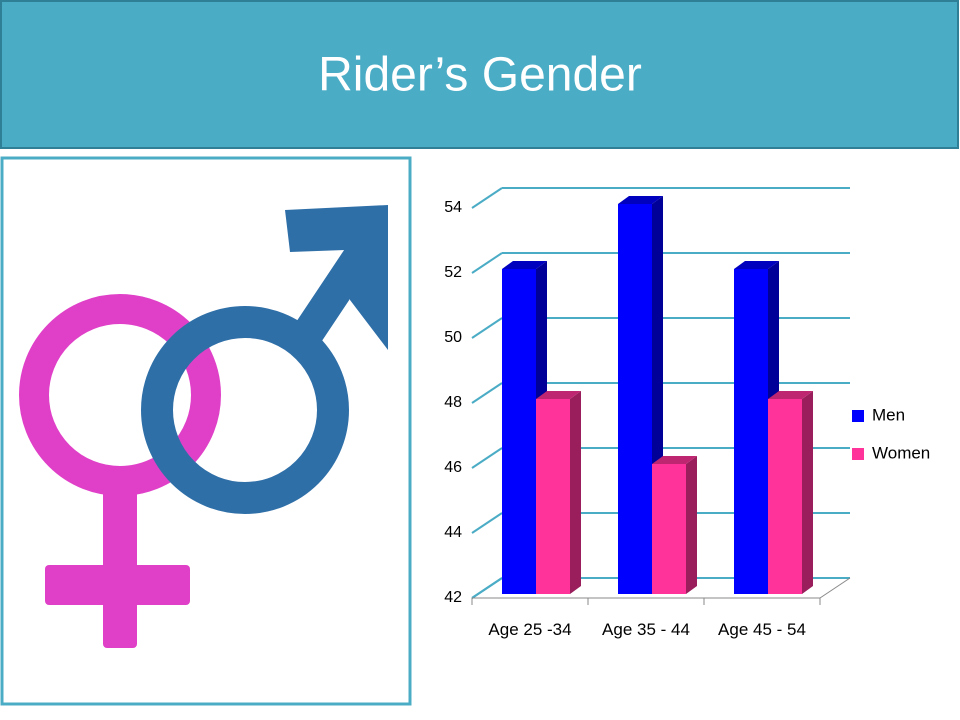 This screenshot has height=720, width=960. I want to click on y-tick-label: 50, so click(453, 337).